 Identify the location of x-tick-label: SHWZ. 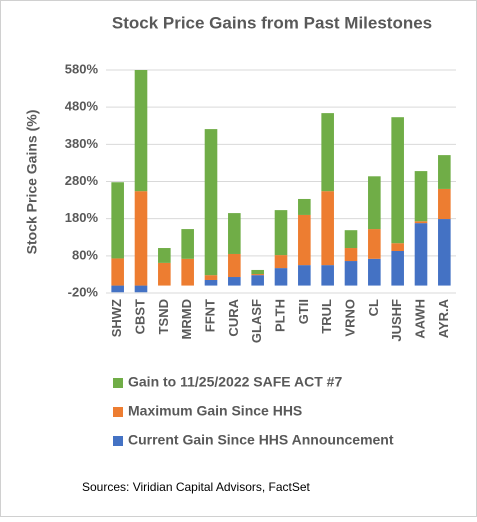
(116, 318).